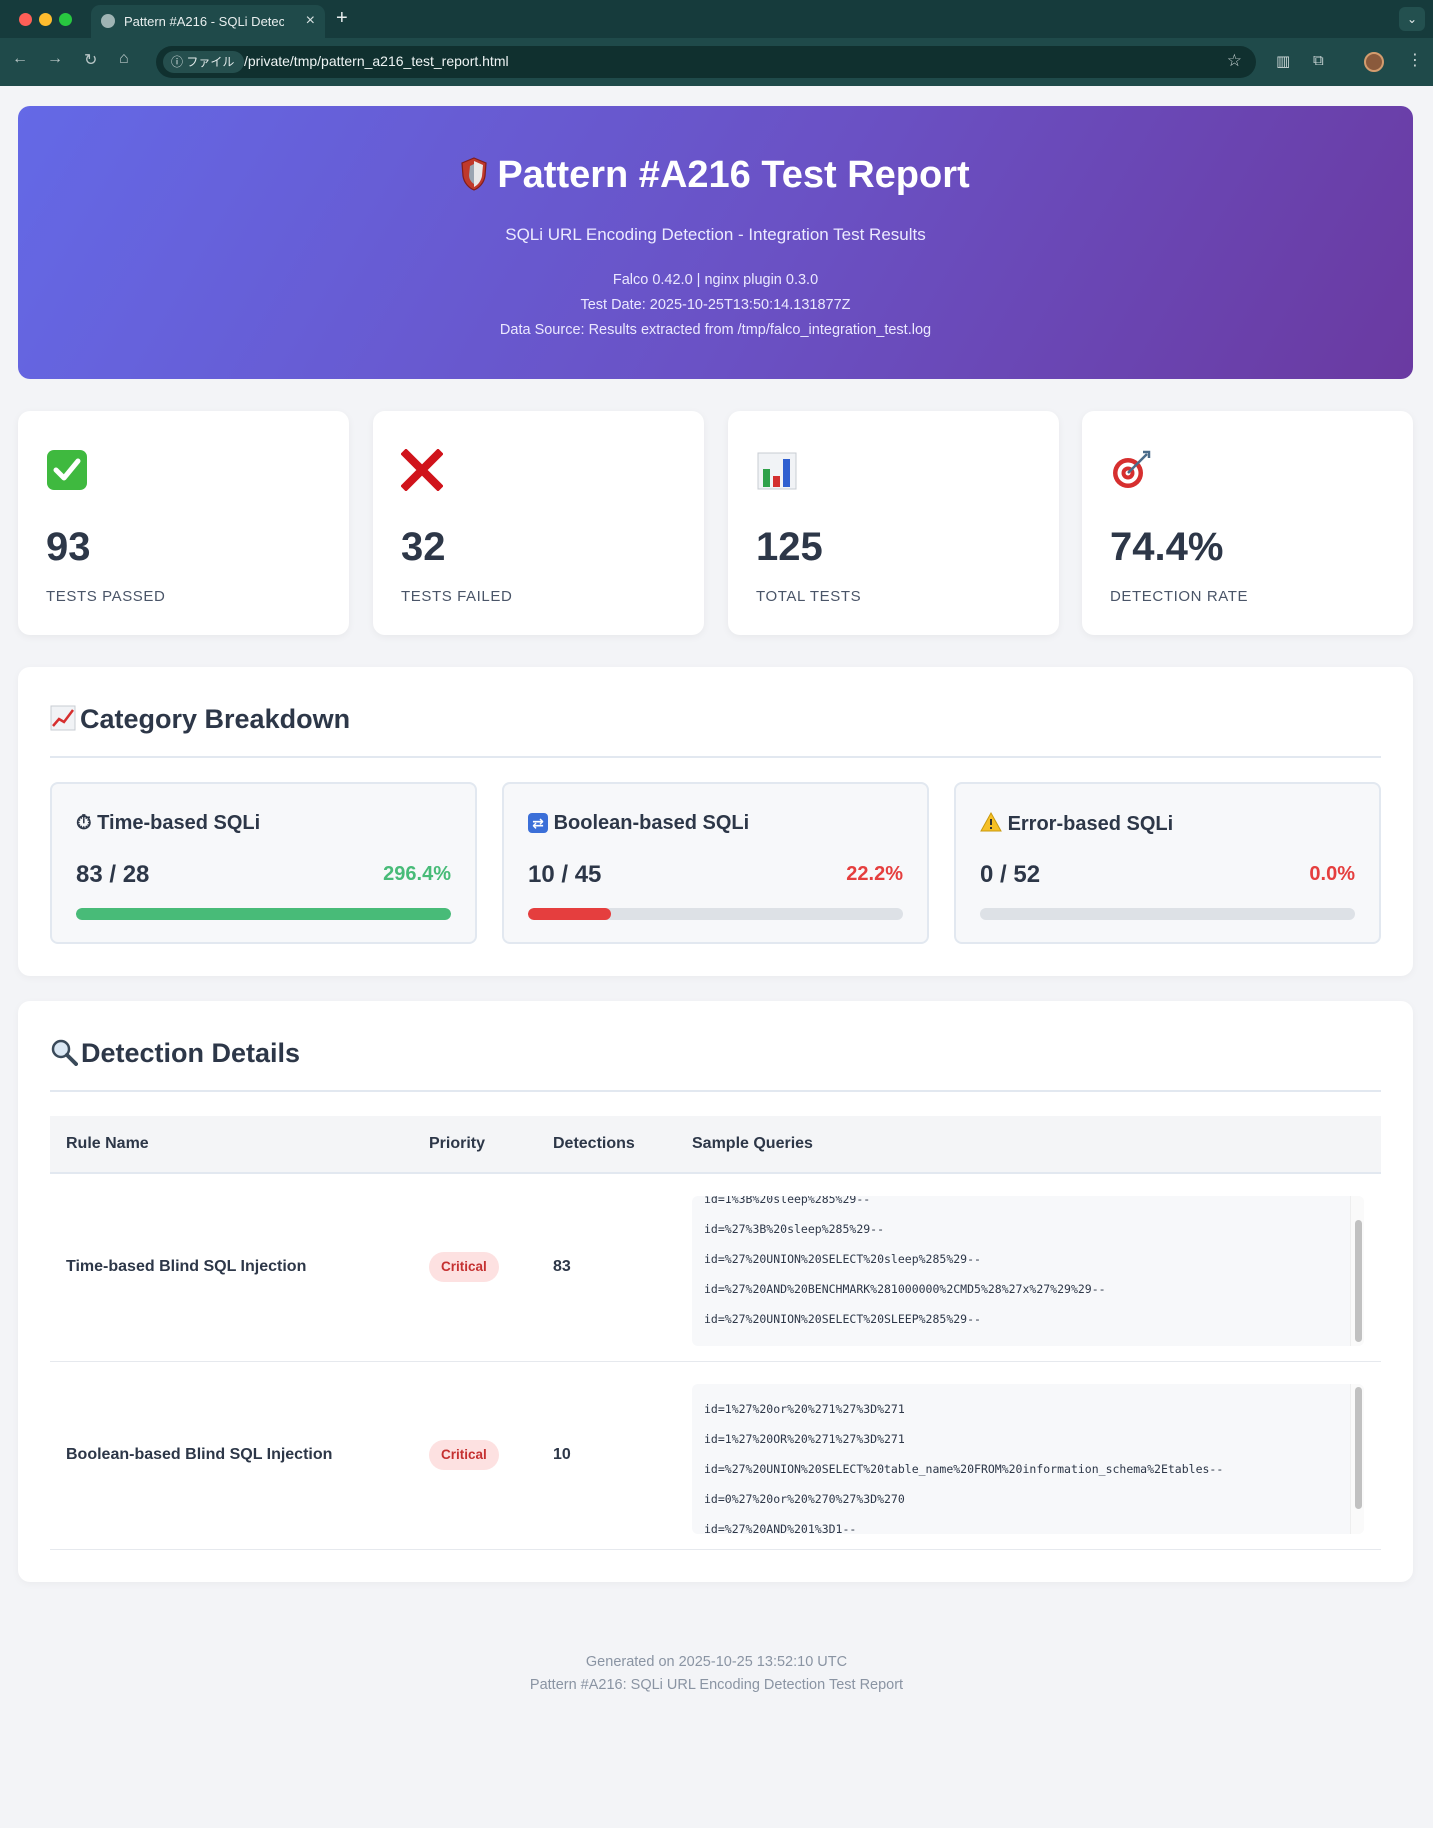 The width and height of the screenshot is (1433, 1828). Describe the element at coordinates (1132, 469) in the screenshot. I see `target-icon` at that location.